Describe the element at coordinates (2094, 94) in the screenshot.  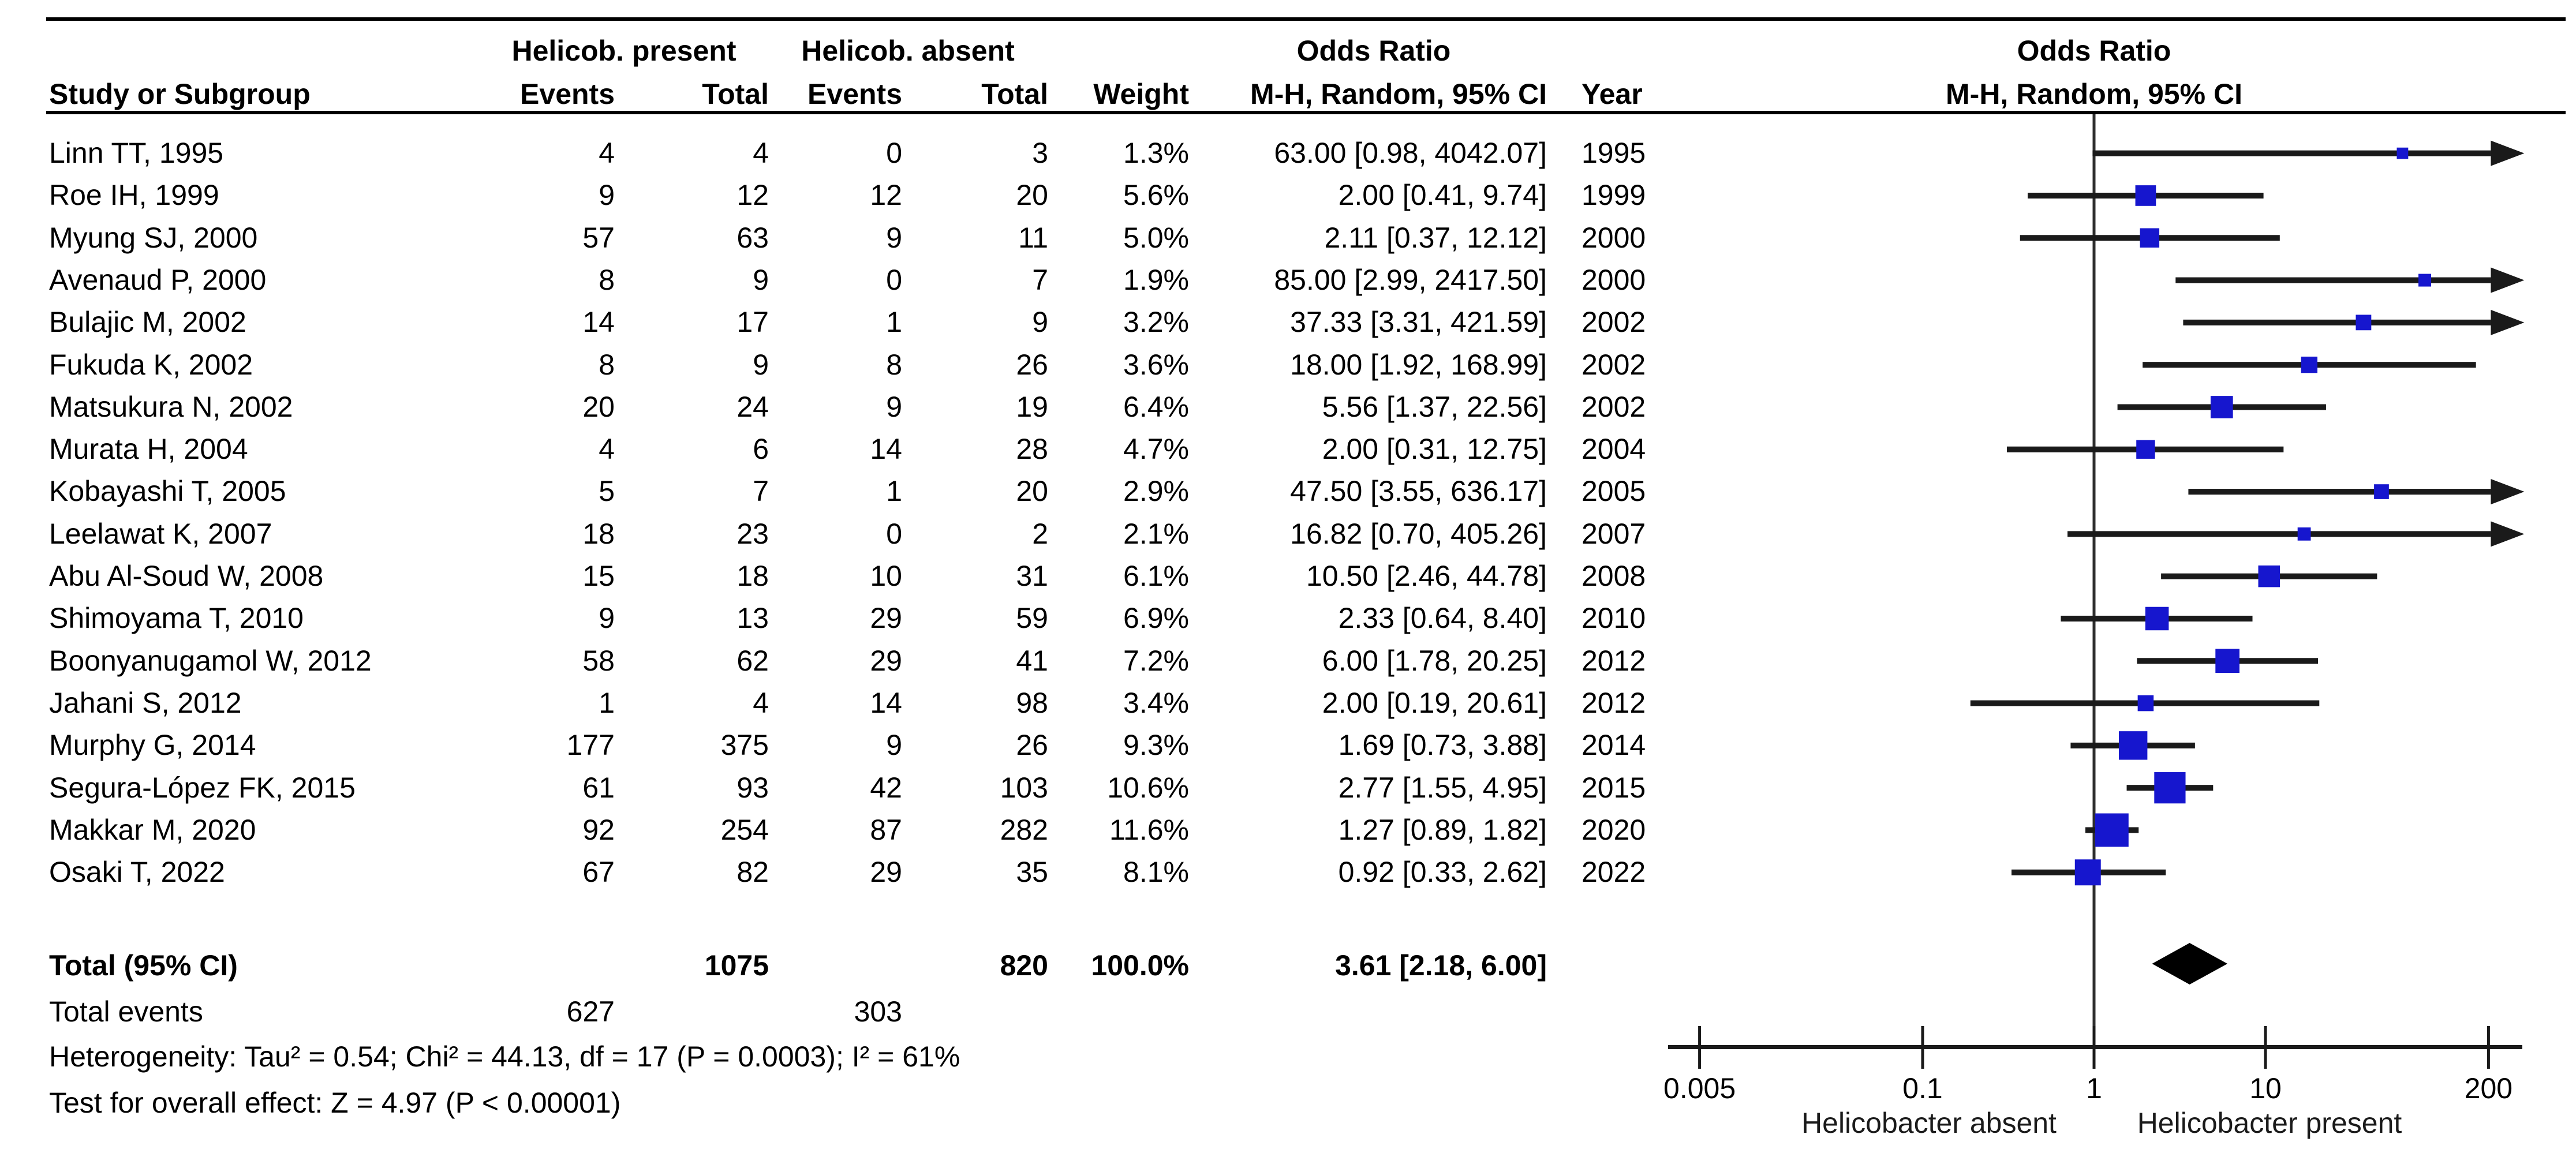
I see `plot-subtitle: M-H, Random, 95% CI` at that location.